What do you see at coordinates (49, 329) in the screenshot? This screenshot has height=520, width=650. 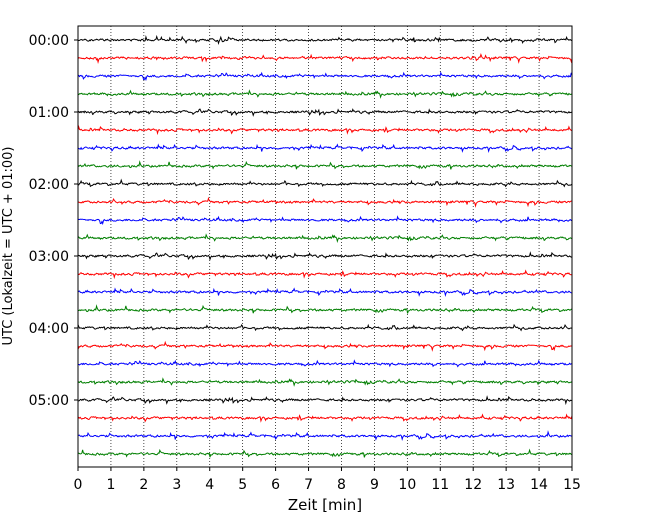 I see `y-tick-label: 04:00` at bounding box center [49, 329].